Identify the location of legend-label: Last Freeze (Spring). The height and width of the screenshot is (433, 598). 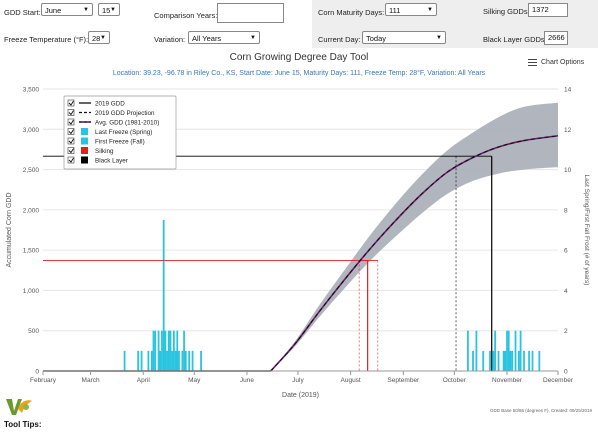
(123, 132).